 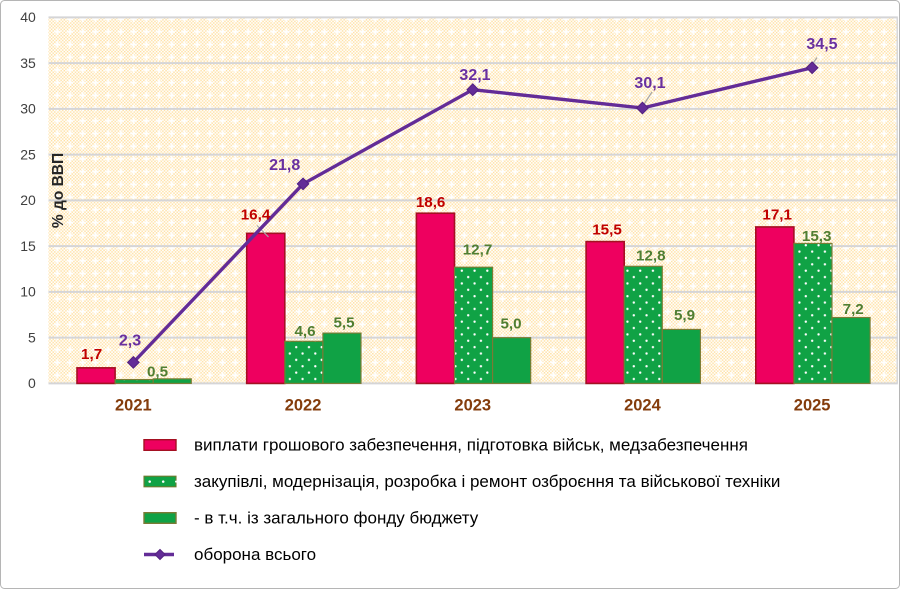 What do you see at coordinates (684, 315) in the screenshot?
I see `svg-text: 5,9` at bounding box center [684, 315].